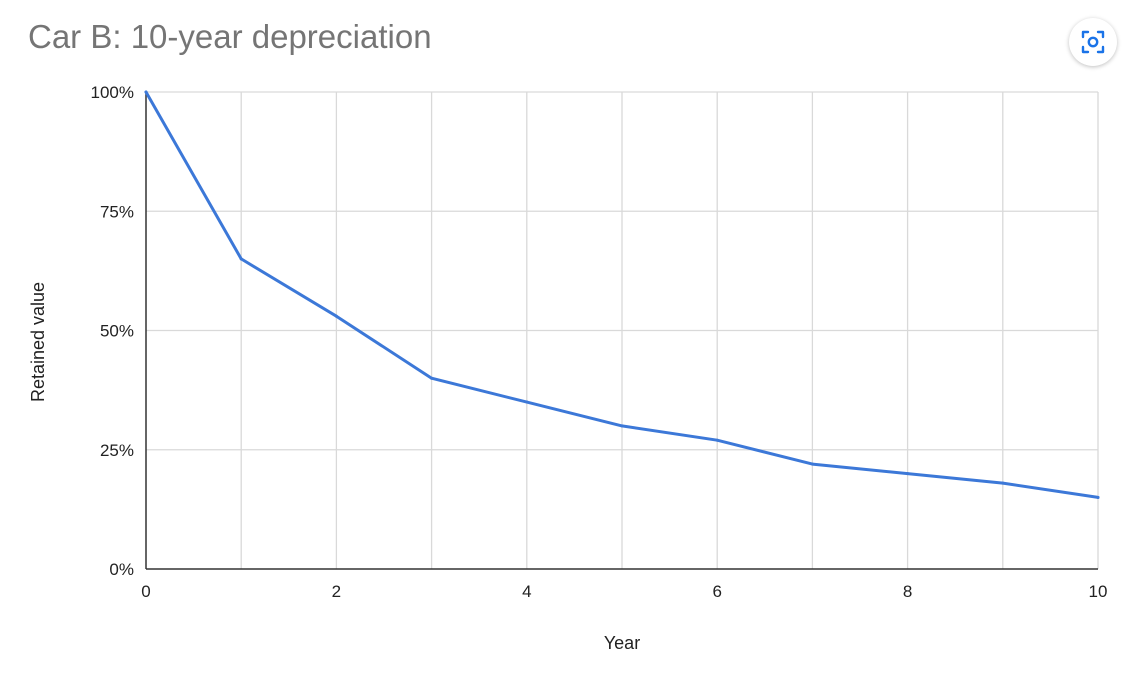 Image resolution: width=1144 pixels, height=680 pixels. I want to click on x-tick-label: 2, so click(336, 591).